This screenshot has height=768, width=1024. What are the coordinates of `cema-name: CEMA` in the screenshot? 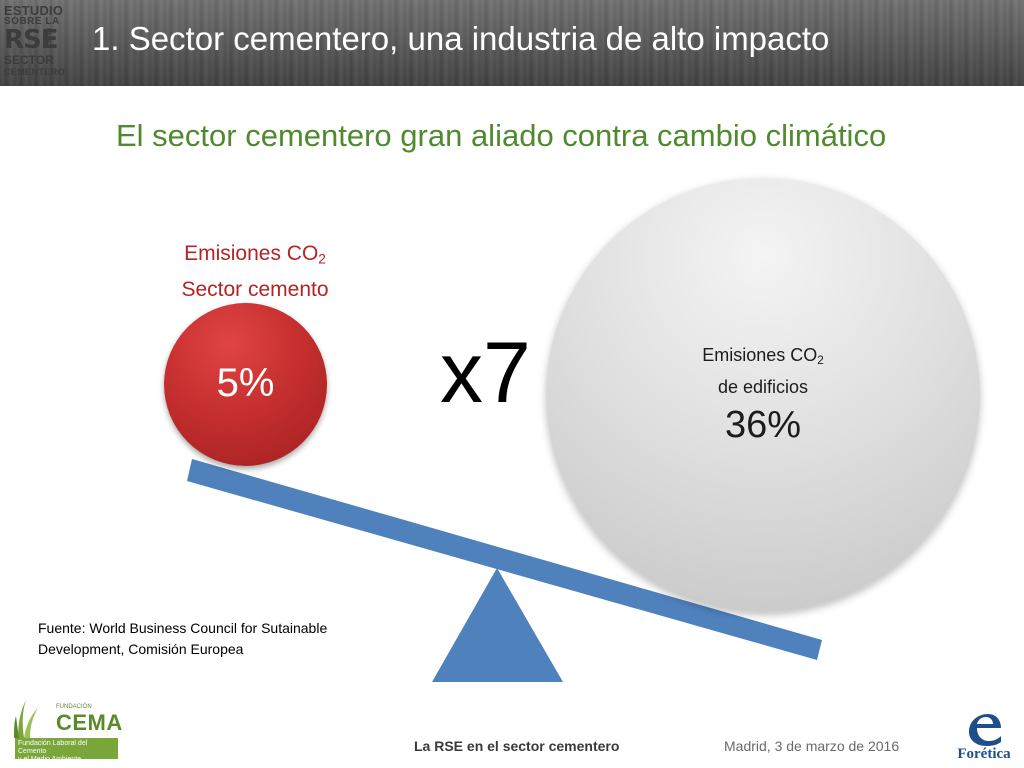 It's located at (89, 722).